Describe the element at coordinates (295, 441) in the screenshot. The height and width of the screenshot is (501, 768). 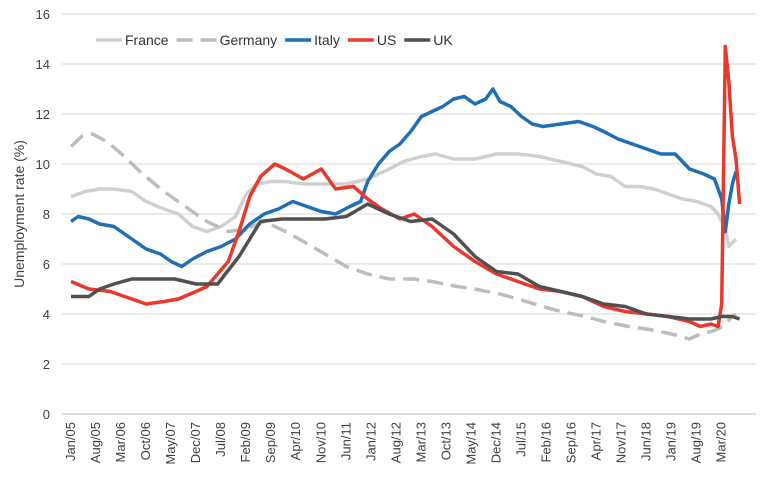
I see `x-tick-label: Apr/10` at that location.